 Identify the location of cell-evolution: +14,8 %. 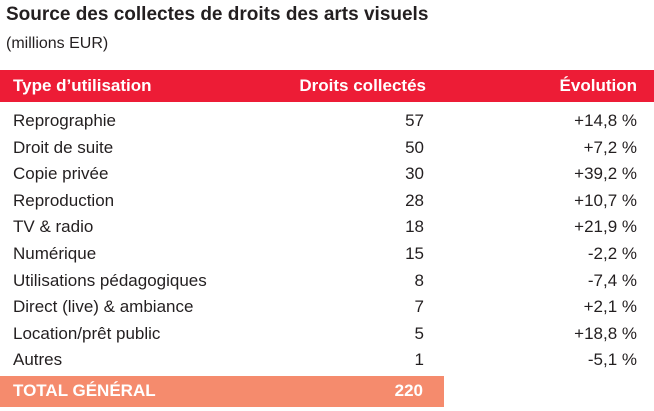
(605, 120).